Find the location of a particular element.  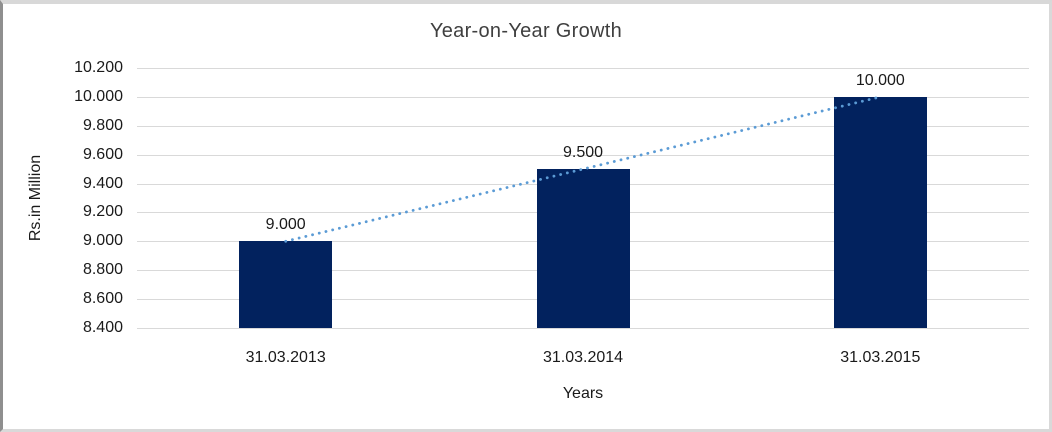

x-tick-label: 31.03.2013 is located at coordinates (285, 357).